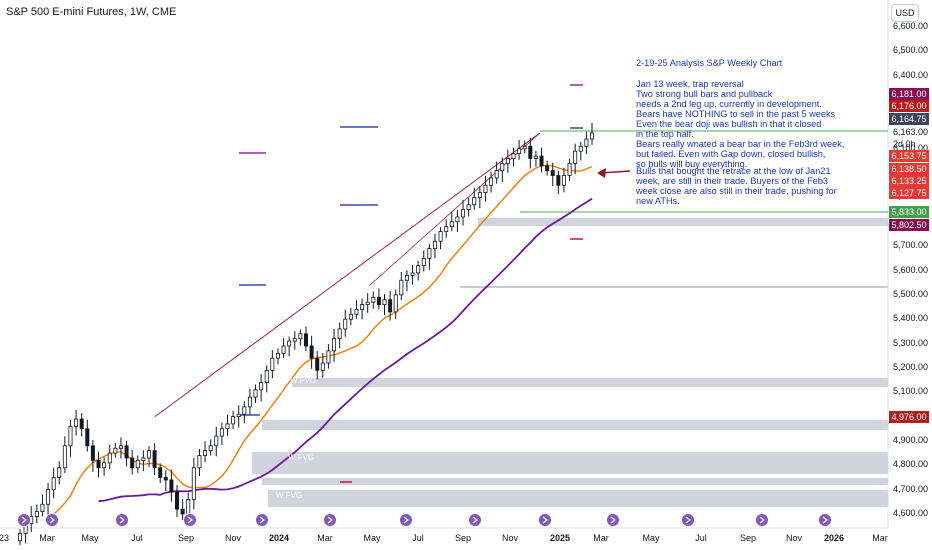 This screenshot has width=932, height=550. I want to click on currency-button: USD, so click(905, 13).